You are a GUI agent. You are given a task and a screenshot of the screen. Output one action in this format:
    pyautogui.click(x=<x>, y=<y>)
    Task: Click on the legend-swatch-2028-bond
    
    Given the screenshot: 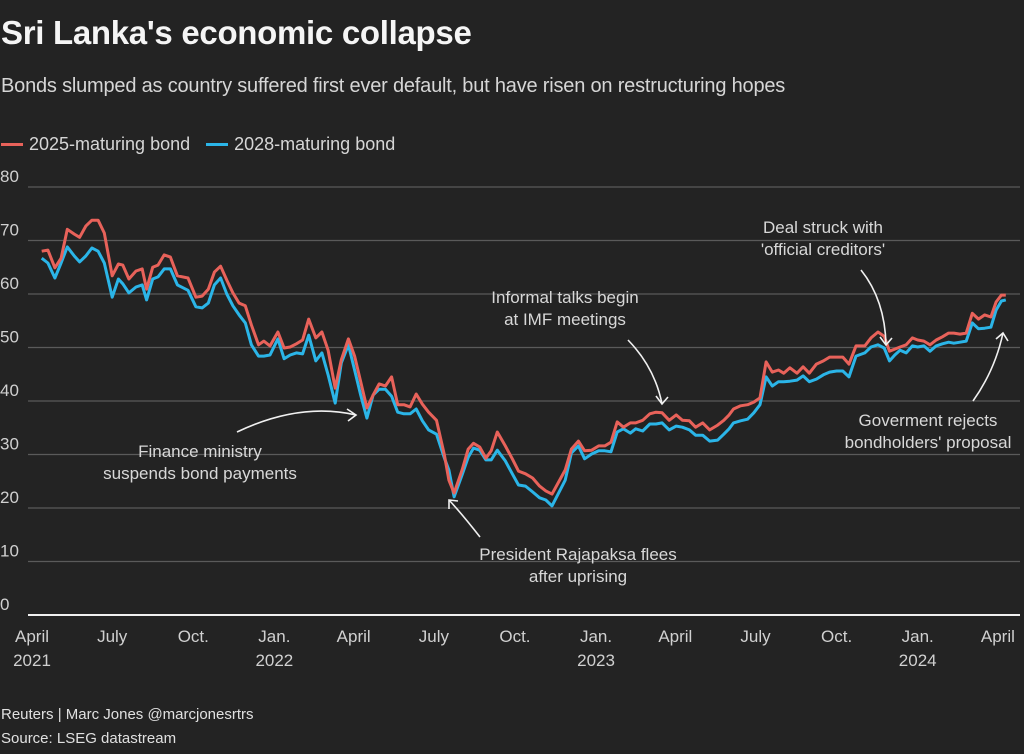 What is the action you would take?
    pyautogui.click(x=217, y=144)
    